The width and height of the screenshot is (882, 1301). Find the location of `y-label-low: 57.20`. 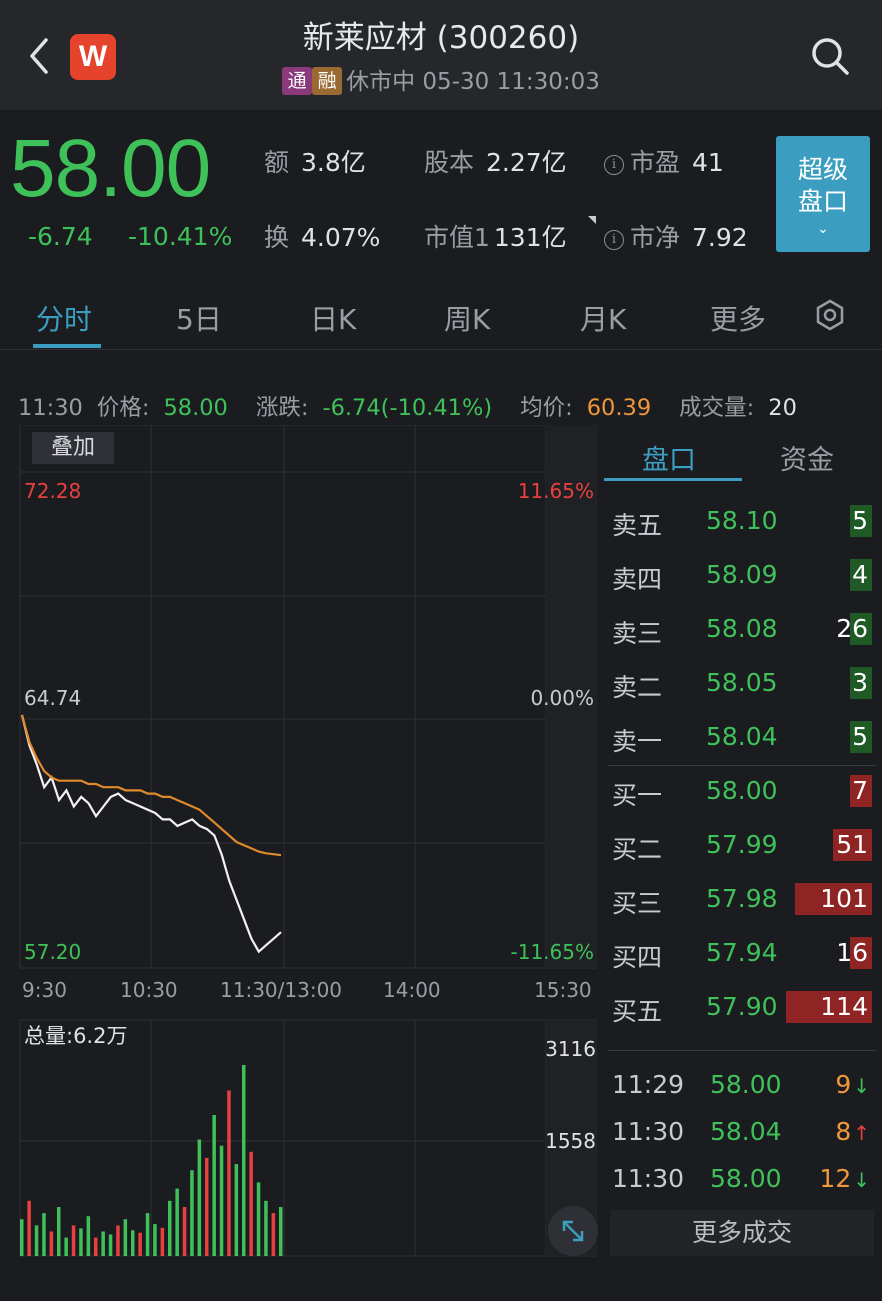

y-label-low: 57.20 is located at coordinates (52, 952).